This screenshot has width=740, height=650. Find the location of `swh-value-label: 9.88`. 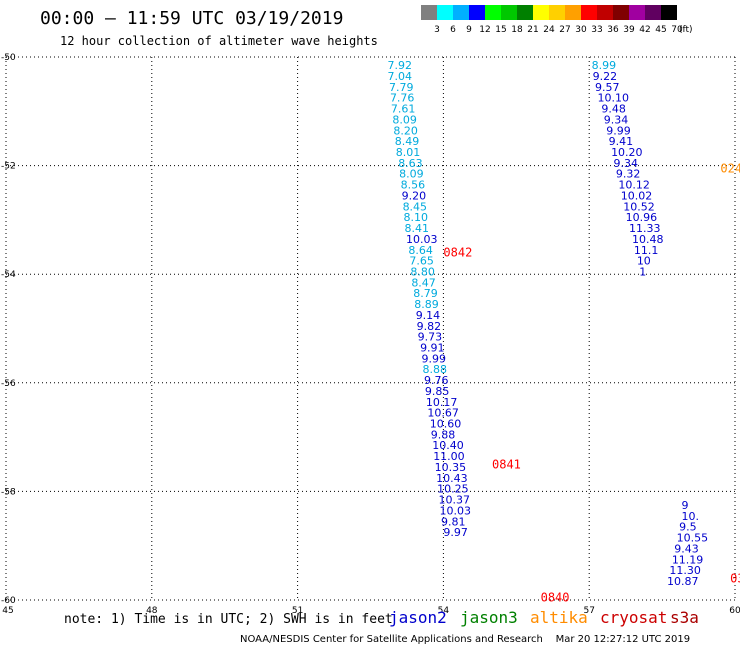

swh-value-label: 9.88 is located at coordinates (443, 434).